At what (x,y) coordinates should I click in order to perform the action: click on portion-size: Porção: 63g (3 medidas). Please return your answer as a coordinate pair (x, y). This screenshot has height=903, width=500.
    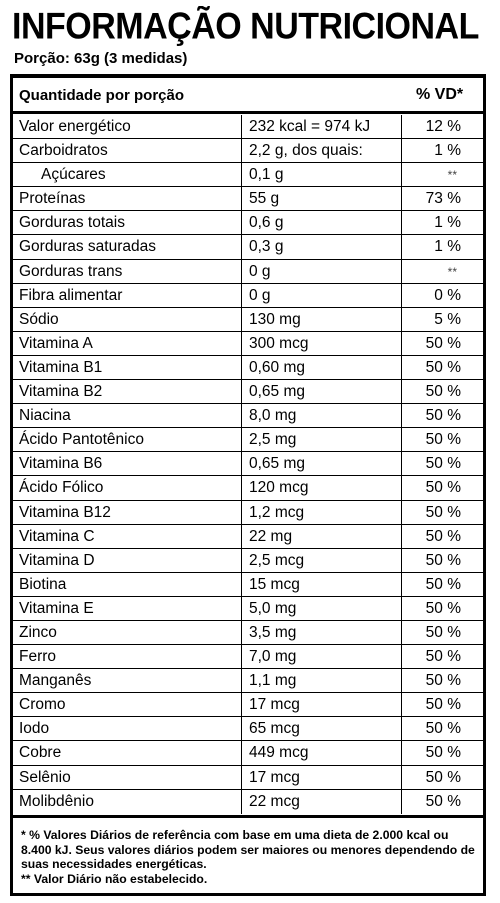
    Looking at the image, I should click on (101, 58).